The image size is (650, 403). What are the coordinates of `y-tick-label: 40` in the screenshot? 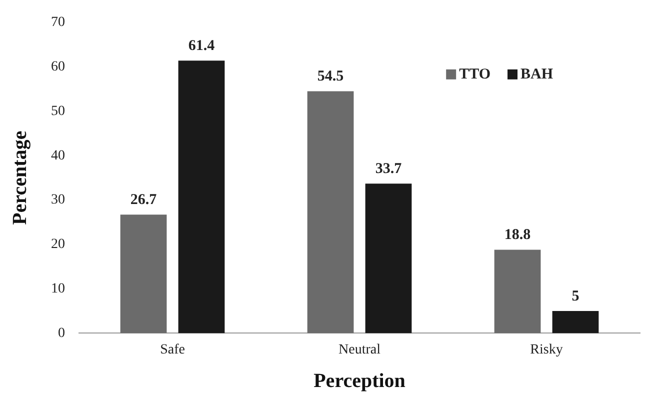 It's located at (58, 156).